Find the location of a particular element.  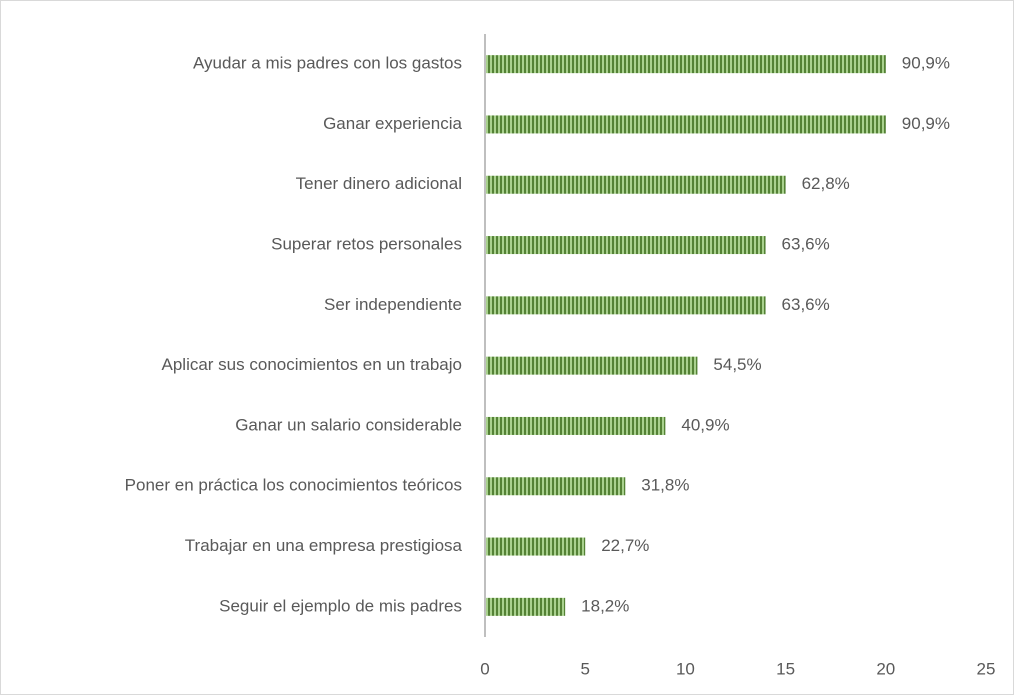

y-tick-label: Aplicar sus conocimientos en un trabajo is located at coordinates (312, 364).